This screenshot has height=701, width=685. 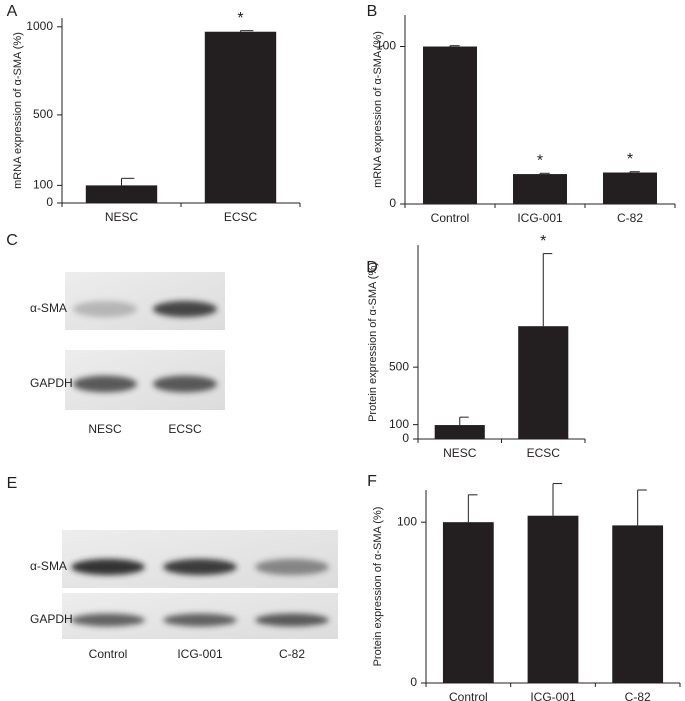 What do you see at coordinates (185, 429) in the screenshot?
I see `blot-lane-label: ECSC` at bounding box center [185, 429].